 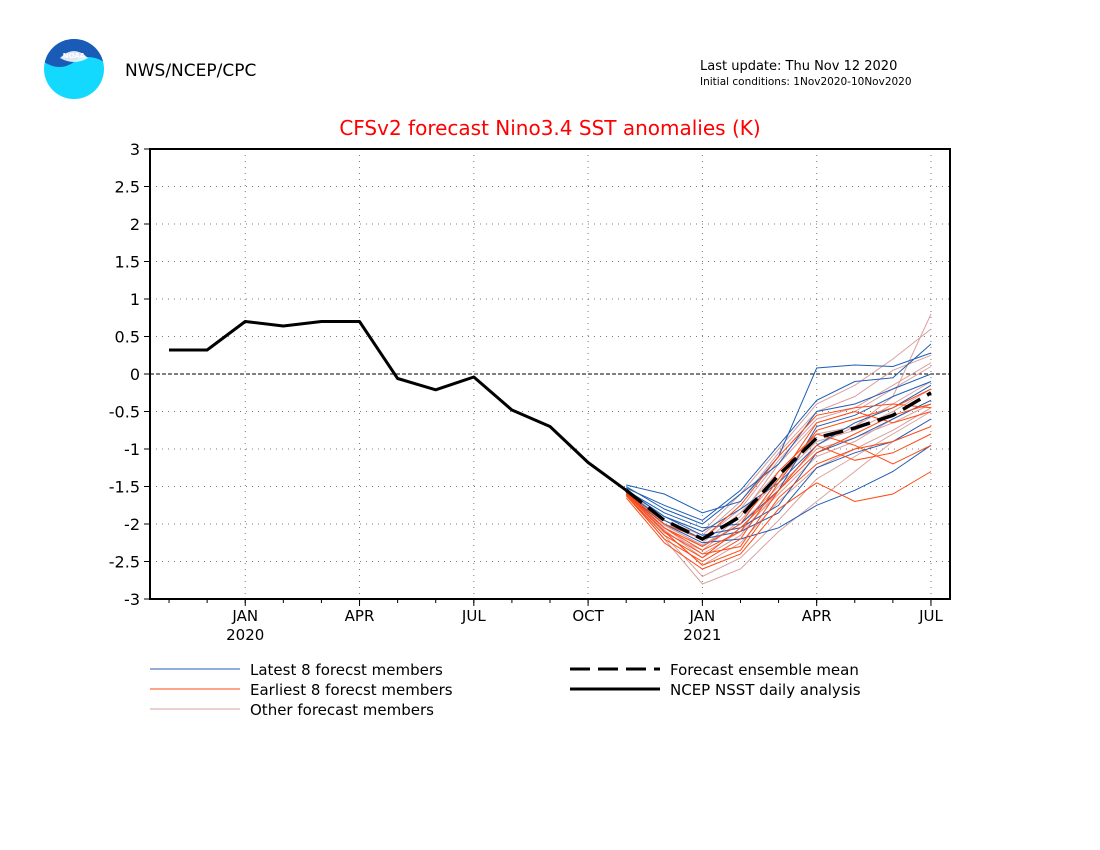 What do you see at coordinates (351, 690) in the screenshot?
I see `legend-earliest-label: Earliest 8 forecst members` at bounding box center [351, 690].